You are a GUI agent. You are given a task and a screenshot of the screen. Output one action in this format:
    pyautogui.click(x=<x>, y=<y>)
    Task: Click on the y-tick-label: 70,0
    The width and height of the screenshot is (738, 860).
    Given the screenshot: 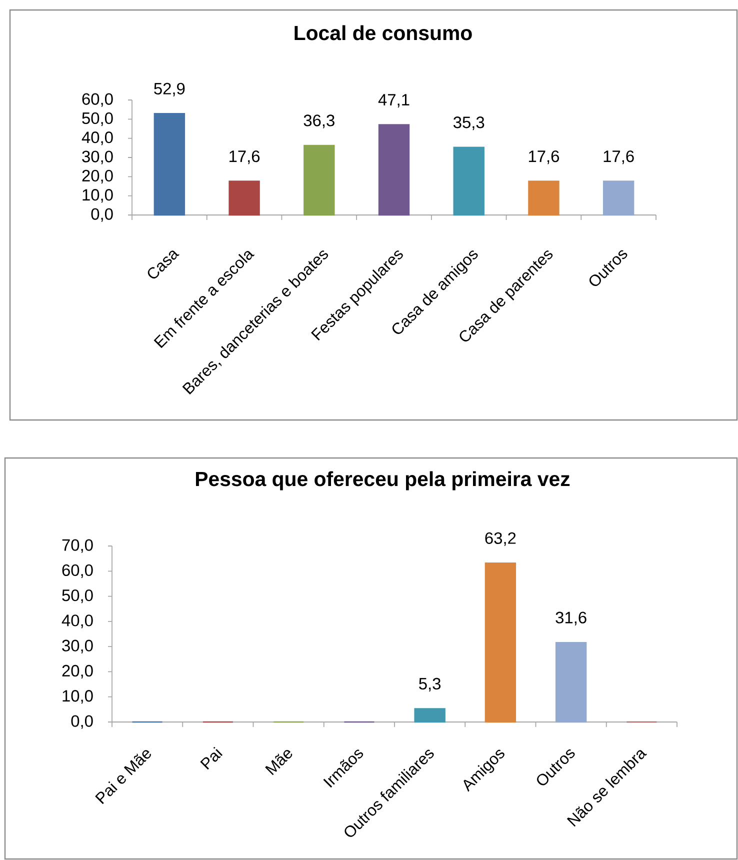 What is the action you would take?
    pyautogui.click(x=77, y=546)
    